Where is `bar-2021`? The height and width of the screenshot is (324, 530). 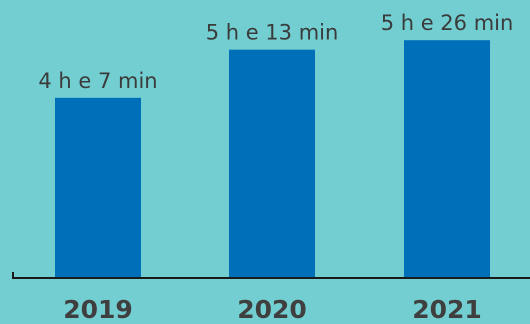
bar-2021 is located at coordinates (447, 159).